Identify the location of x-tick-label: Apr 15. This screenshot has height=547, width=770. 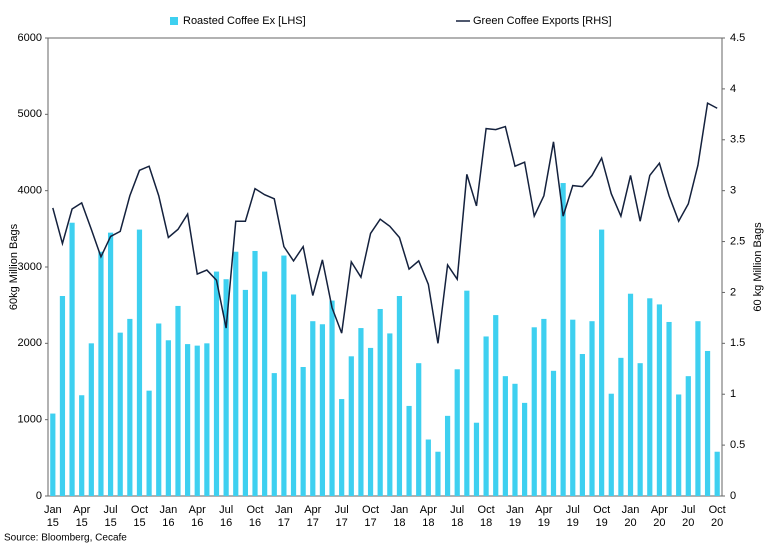
(81, 516).